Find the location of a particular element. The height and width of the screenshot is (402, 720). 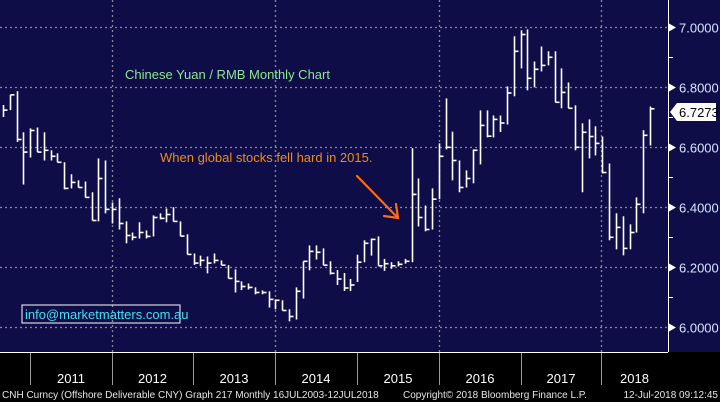

x-tick-label: 2018 is located at coordinates (634, 378).